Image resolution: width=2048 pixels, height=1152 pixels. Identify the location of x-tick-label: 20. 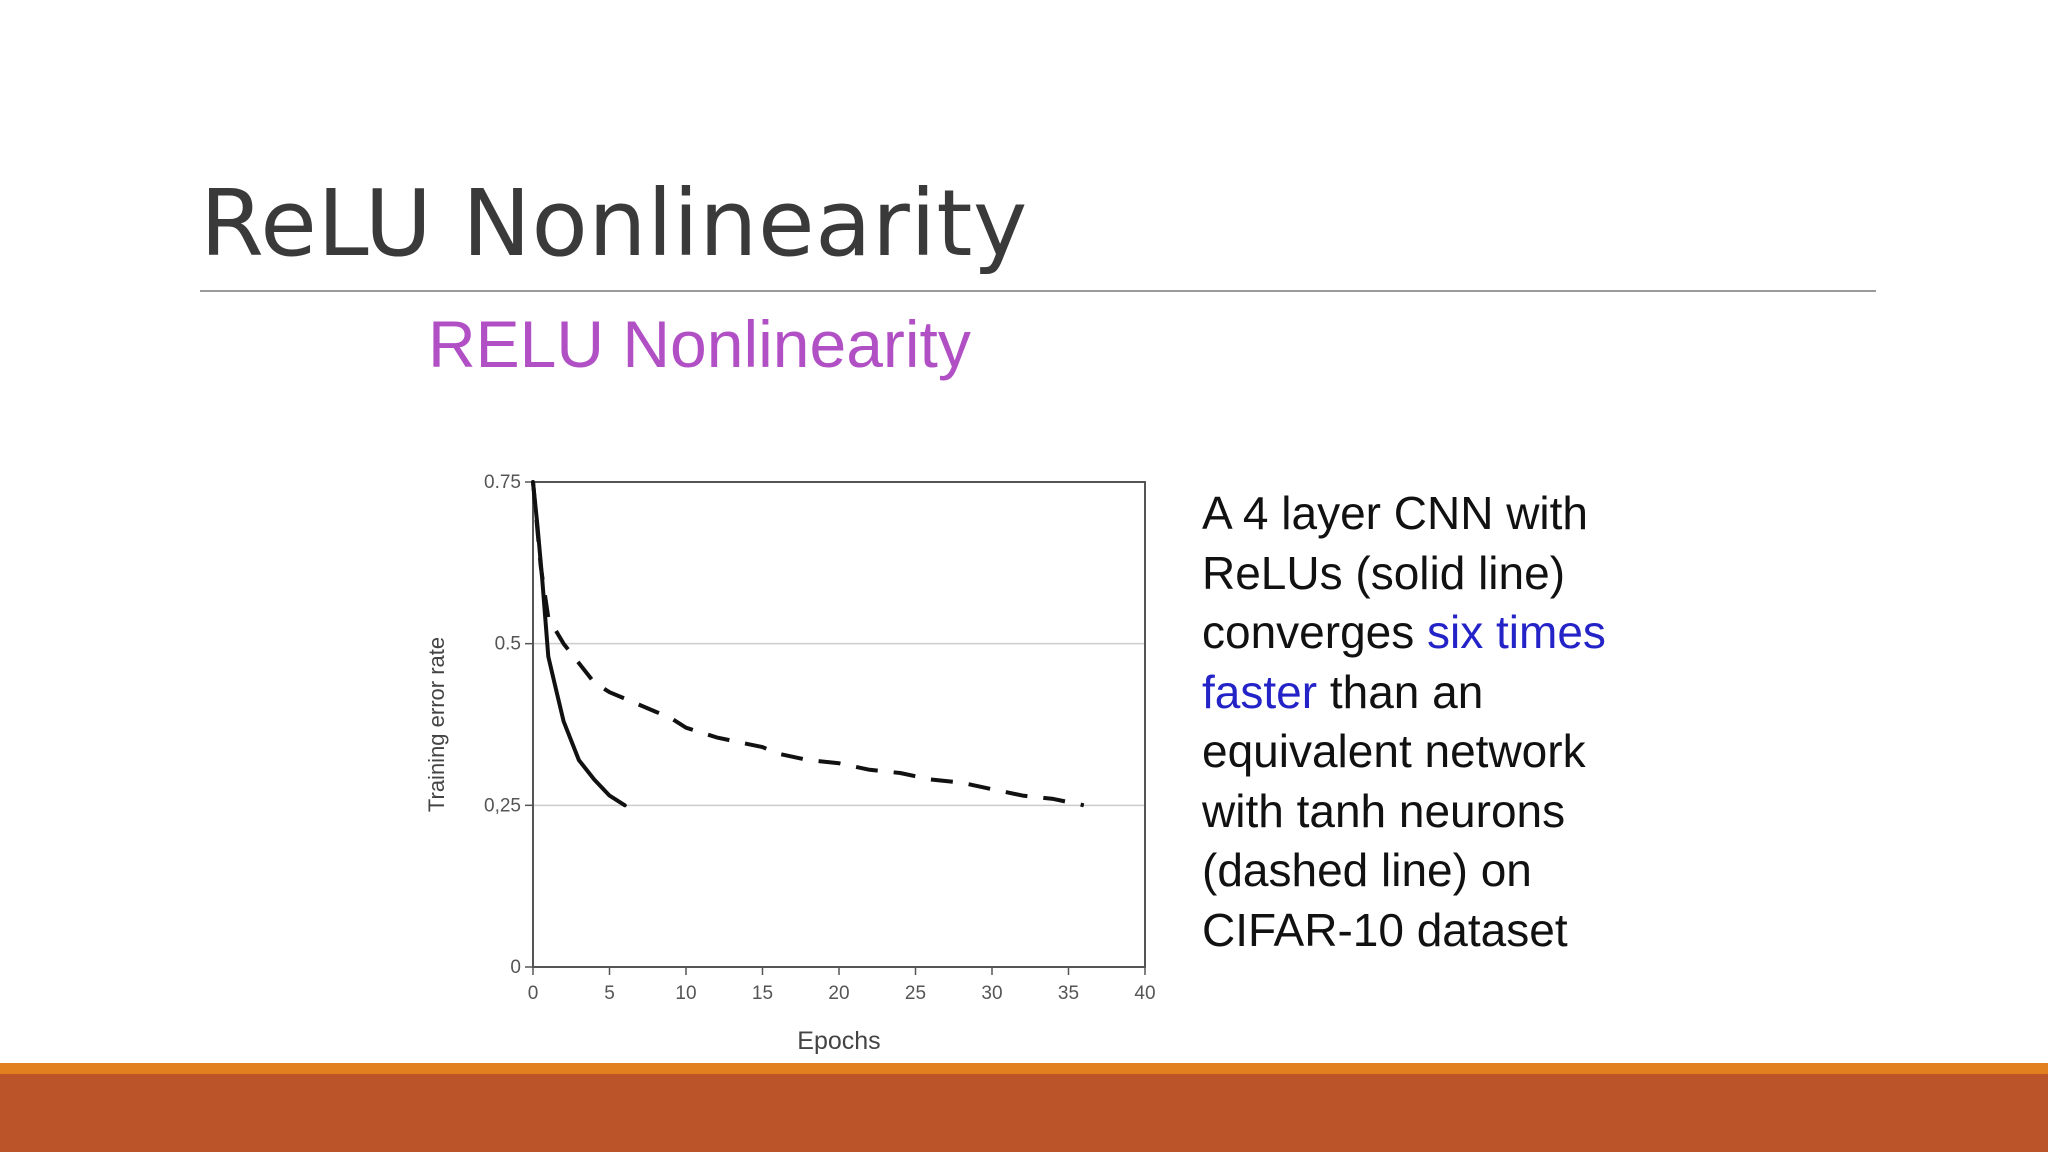
(838, 993).